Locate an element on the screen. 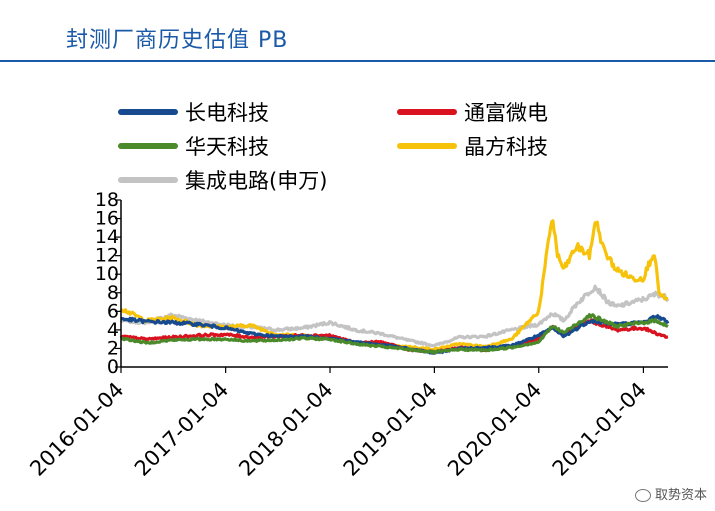  y-tick-label: 18 is located at coordinates (107, 200).